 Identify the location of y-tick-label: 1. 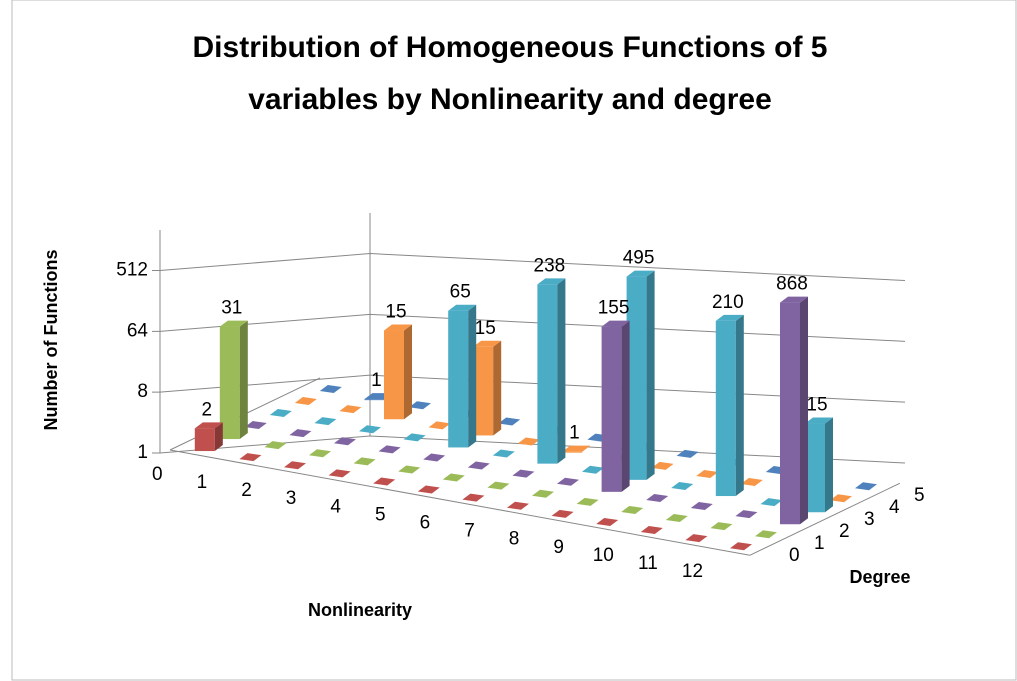
(142, 452).